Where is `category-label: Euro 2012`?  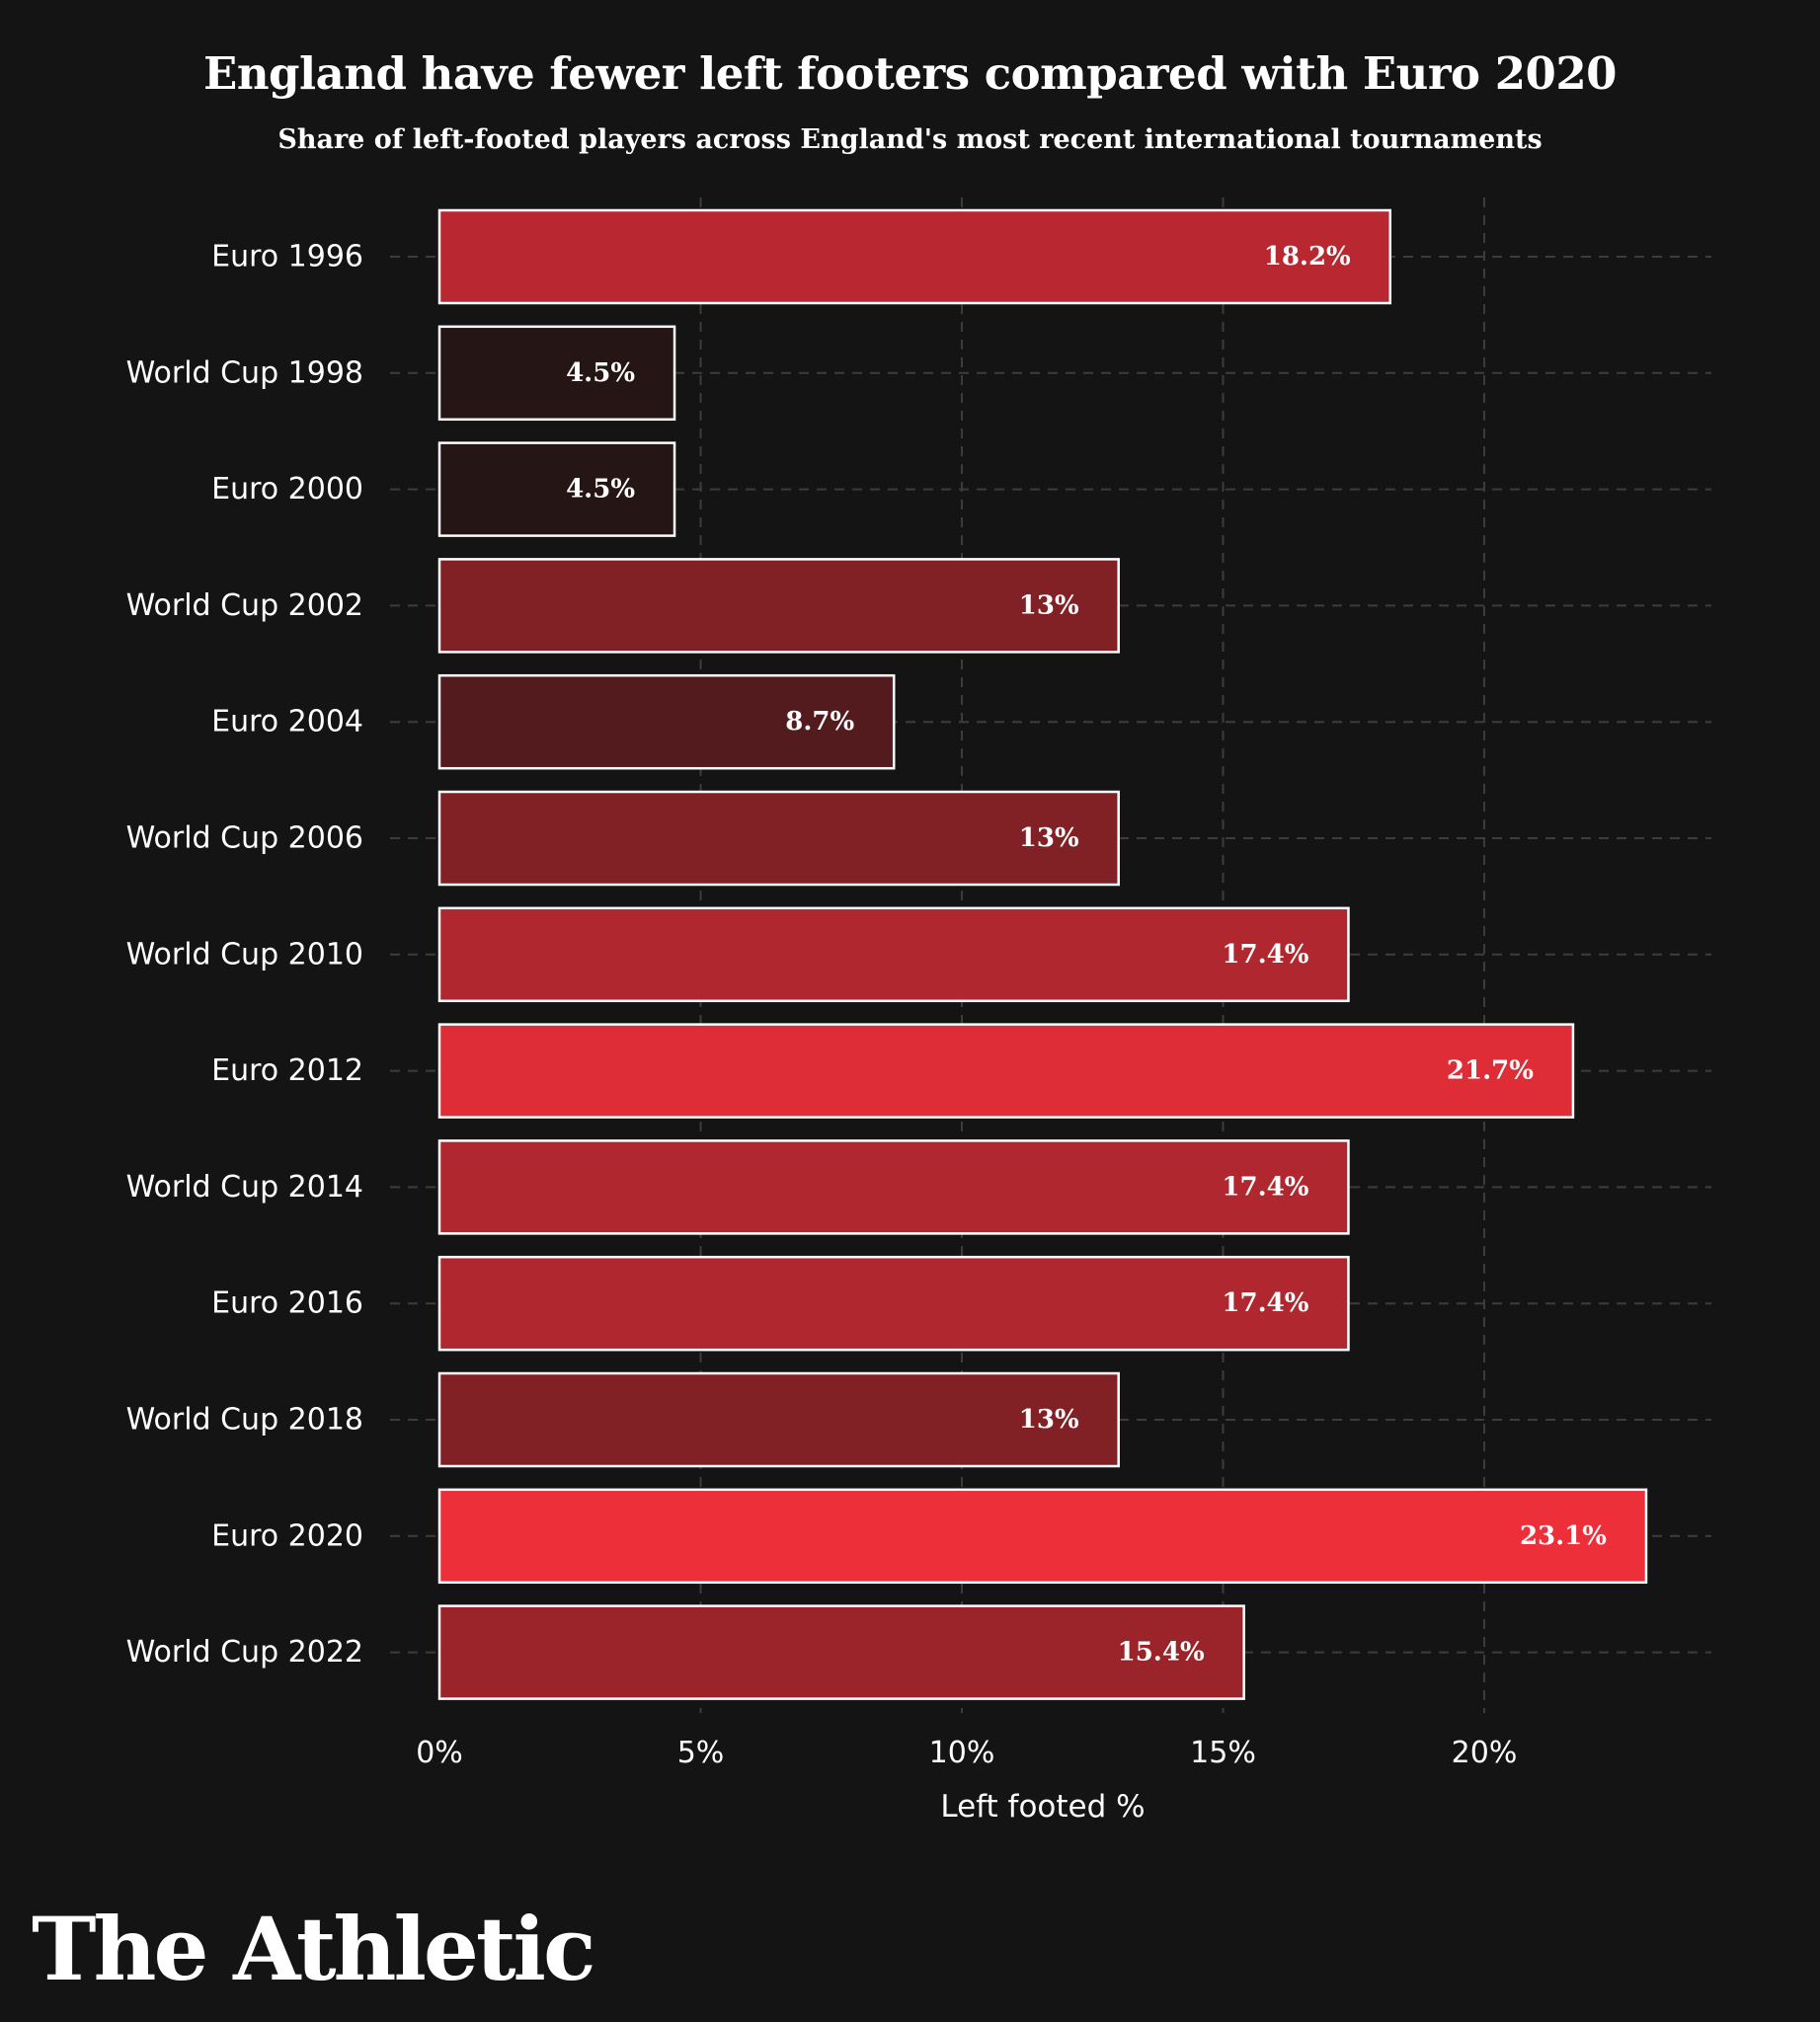 category-label: Euro 2012 is located at coordinates (287, 1070).